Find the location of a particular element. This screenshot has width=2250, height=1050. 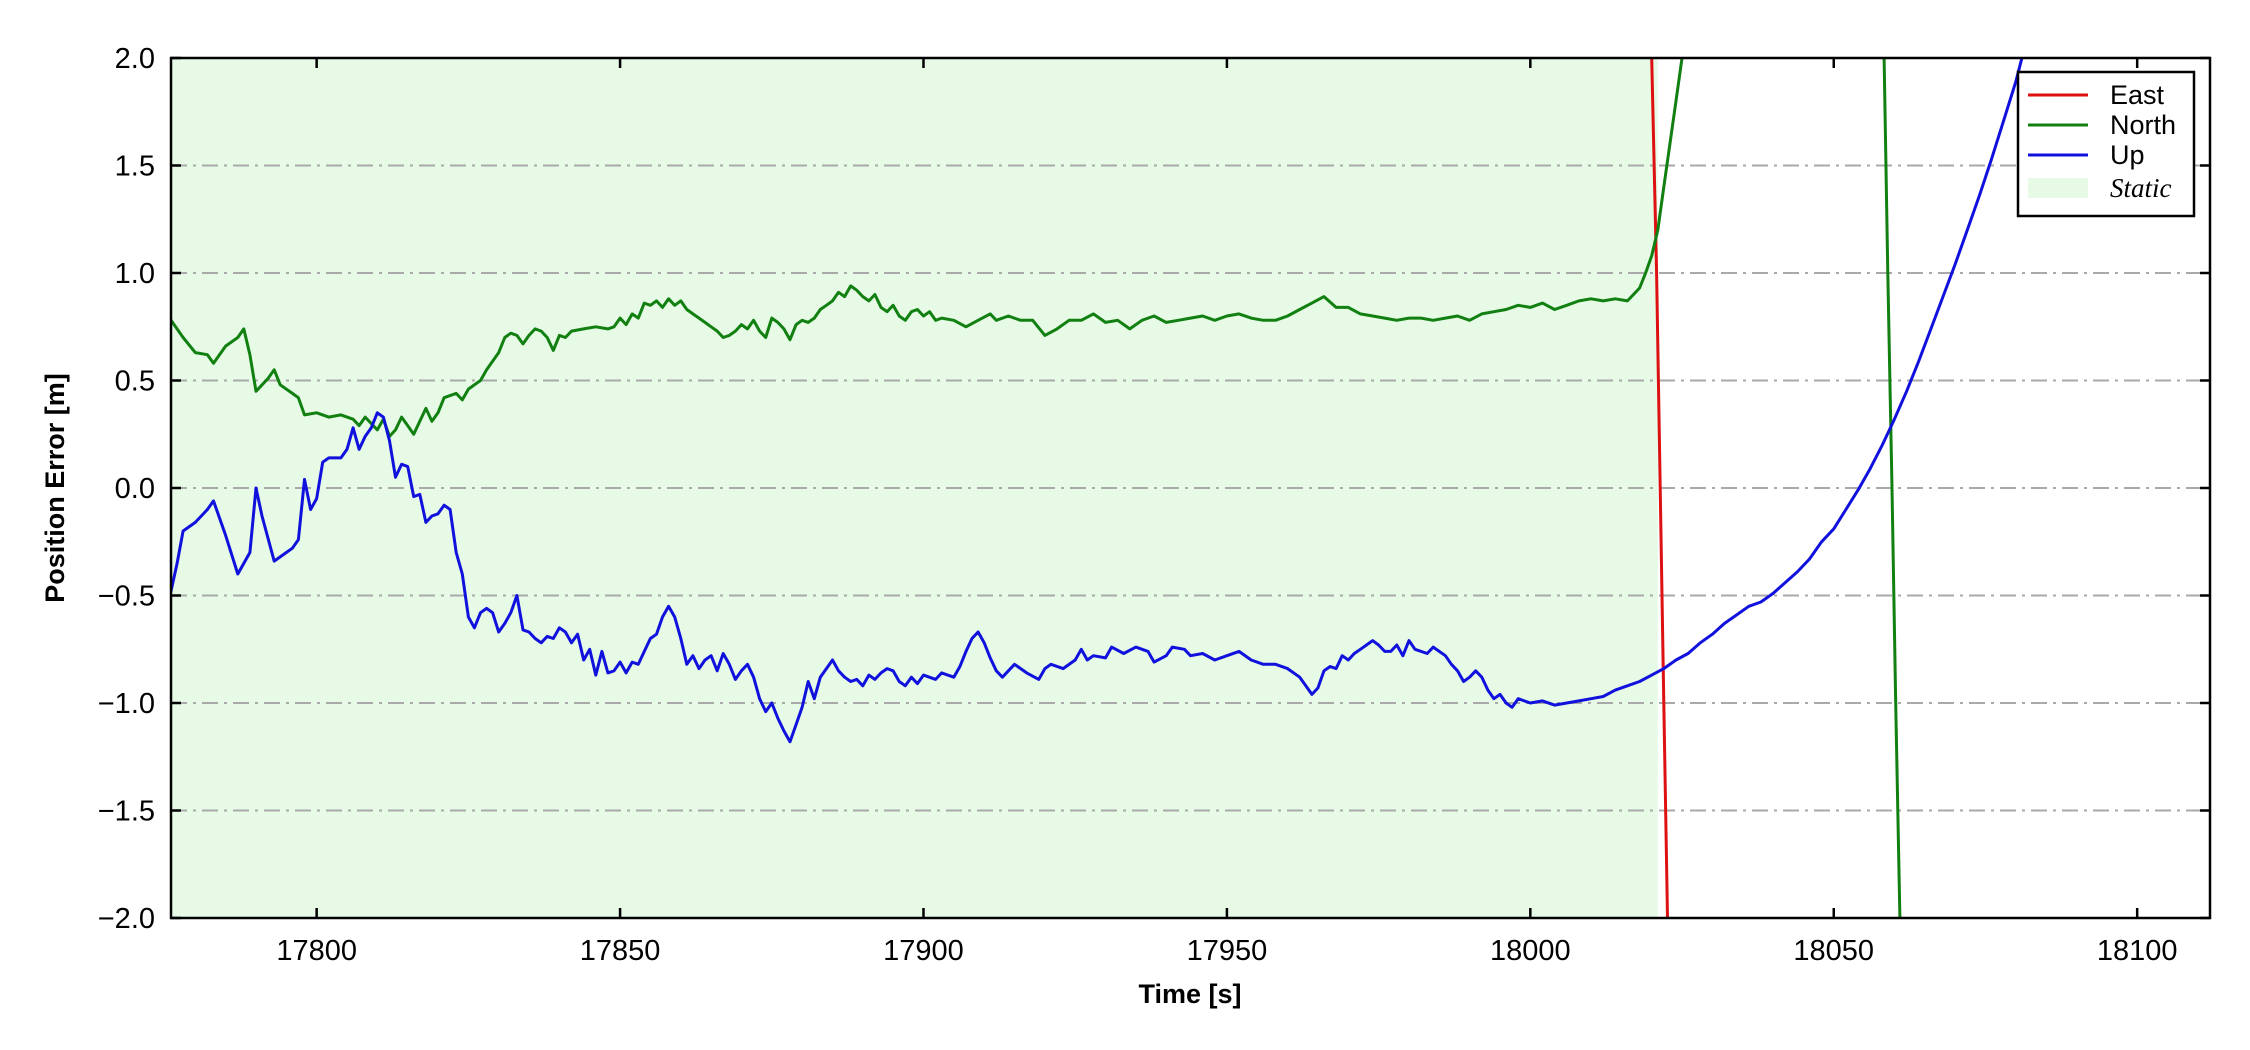

x-tick-label: 17900 is located at coordinates (923, 951).